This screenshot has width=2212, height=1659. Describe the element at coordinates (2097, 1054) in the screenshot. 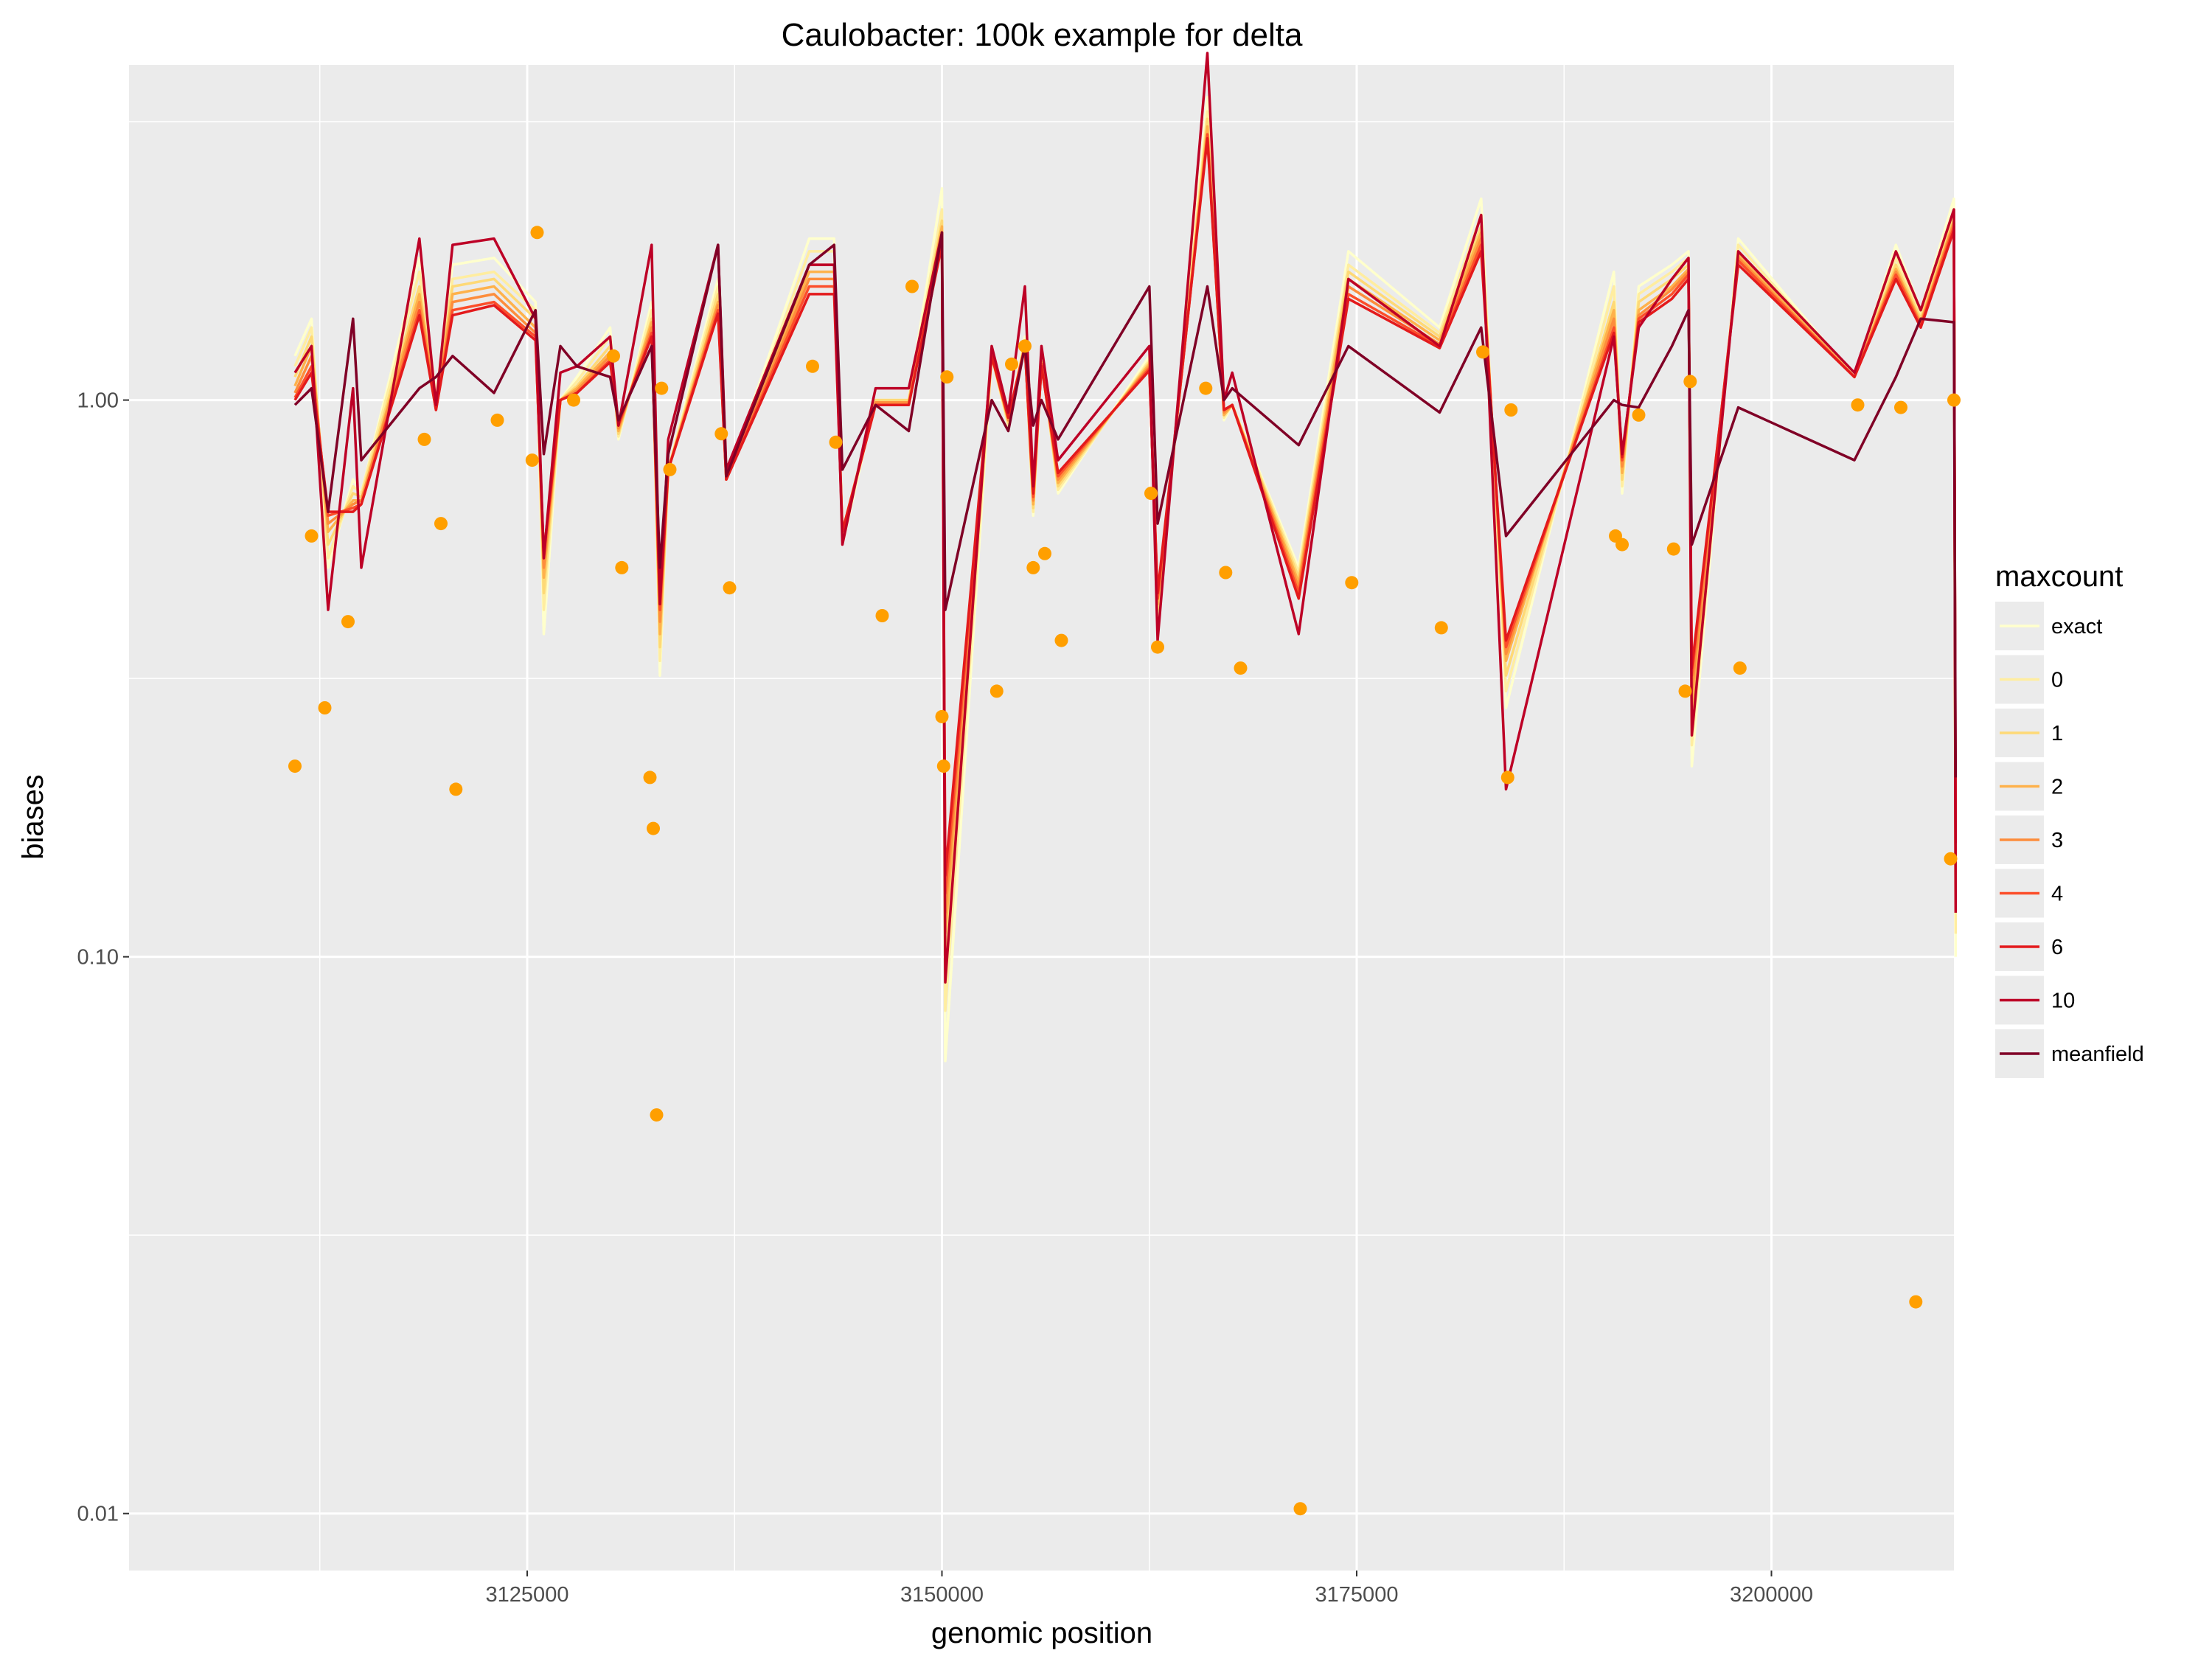

I see `legend-label: meanfield` at that location.